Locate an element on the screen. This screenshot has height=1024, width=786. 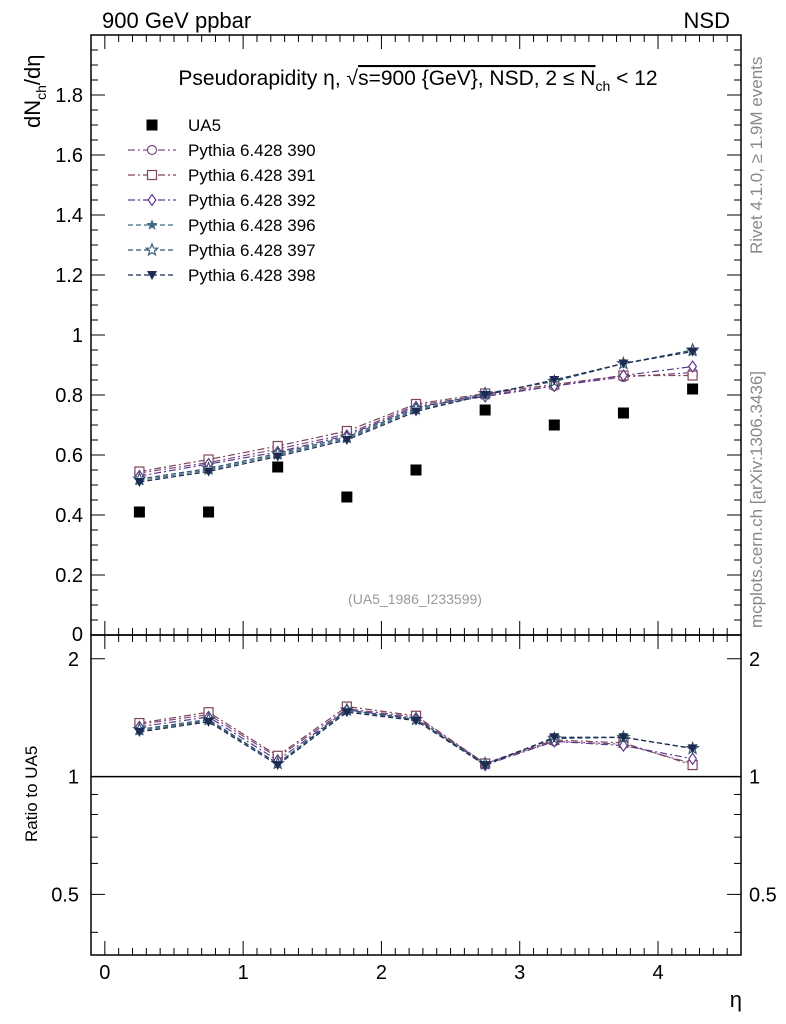
ratio-y-tick-label-left: 1 is located at coordinates (73, 778).